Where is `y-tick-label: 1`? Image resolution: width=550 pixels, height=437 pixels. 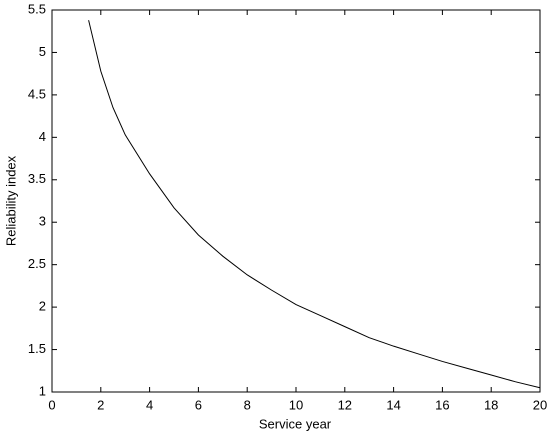
y-tick-label: 1 is located at coordinates (42, 390).